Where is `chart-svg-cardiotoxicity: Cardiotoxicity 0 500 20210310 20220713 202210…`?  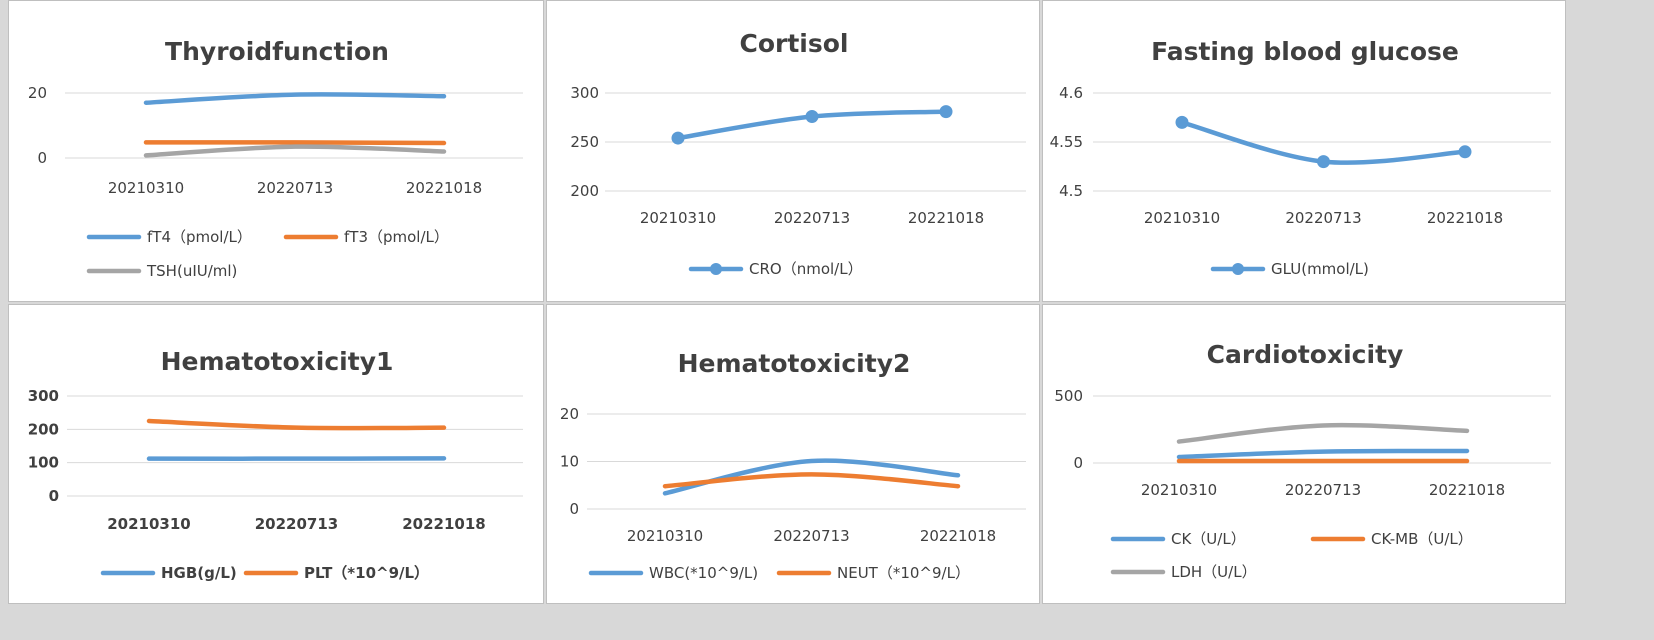
chart-svg-cardiotoxicity: Cardiotoxicity 0 500 20210310 20220713 202210… is located at coordinates (1302, 460).